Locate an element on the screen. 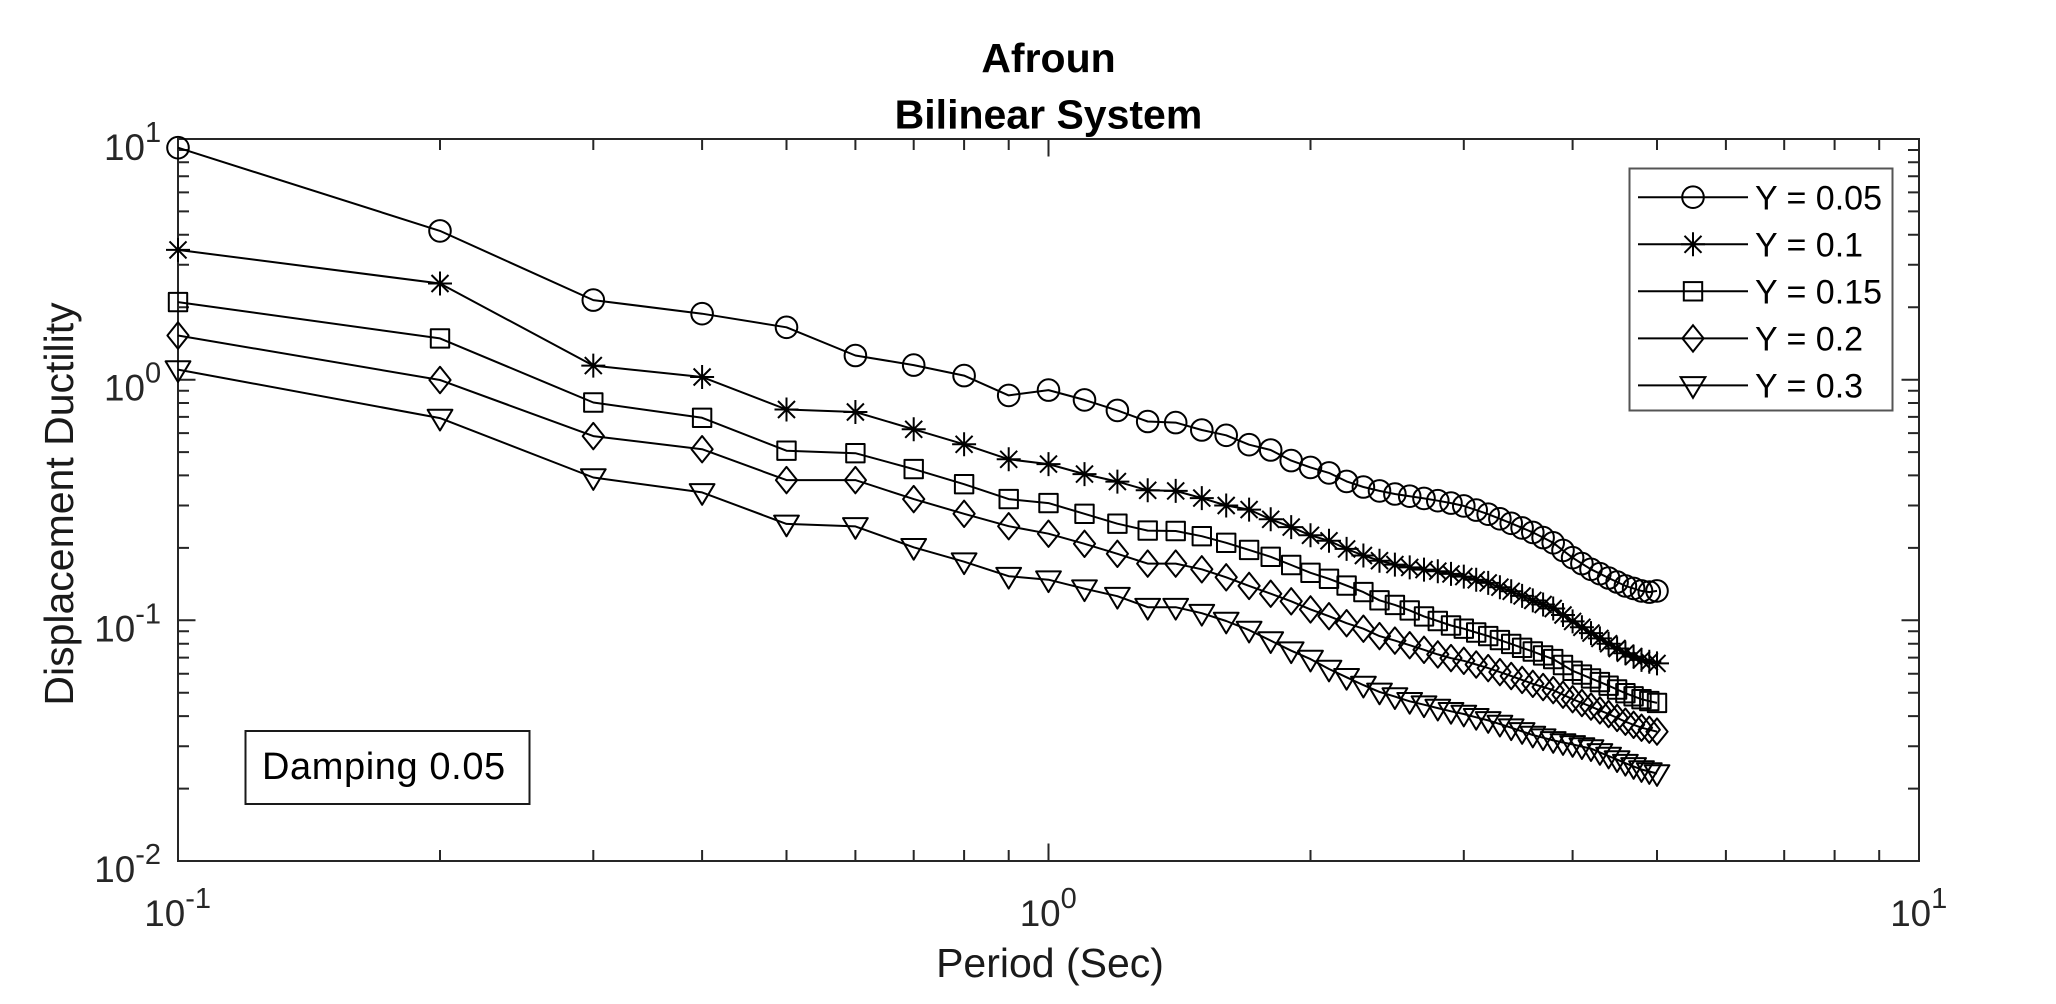 Image resolution: width=2056 pixels, height=1004 pixels. svg-text: Y = 0.2 is located at coordinates (1809, 340).